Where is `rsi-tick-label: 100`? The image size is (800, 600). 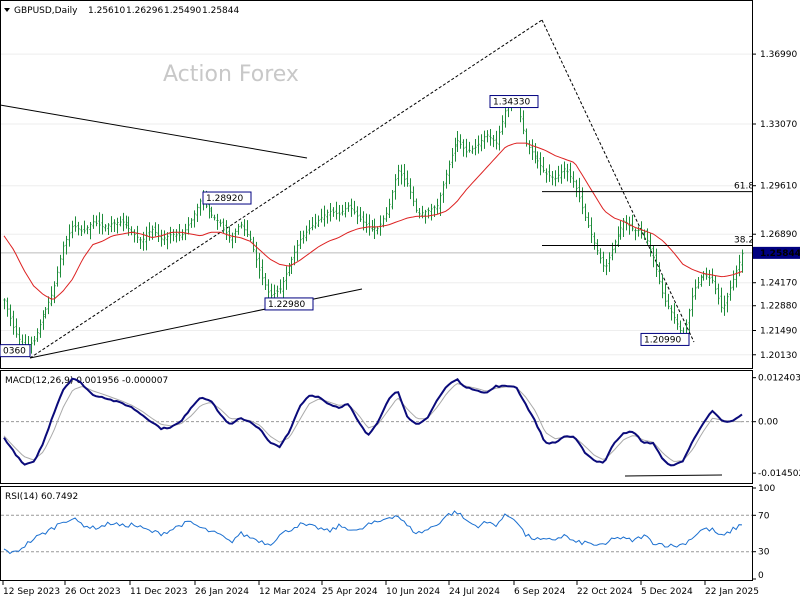 rsi-tick-label: 100 is located at coordinates (766, 489).